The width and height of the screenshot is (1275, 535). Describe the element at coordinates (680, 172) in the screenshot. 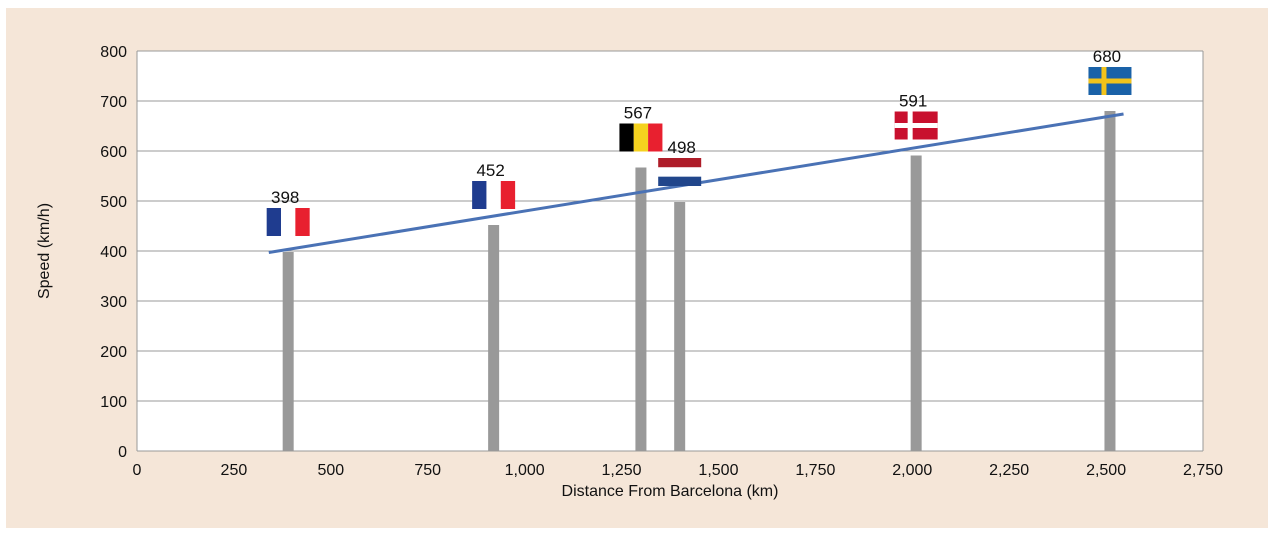

I see `netherlands-flag-icon` at that location.